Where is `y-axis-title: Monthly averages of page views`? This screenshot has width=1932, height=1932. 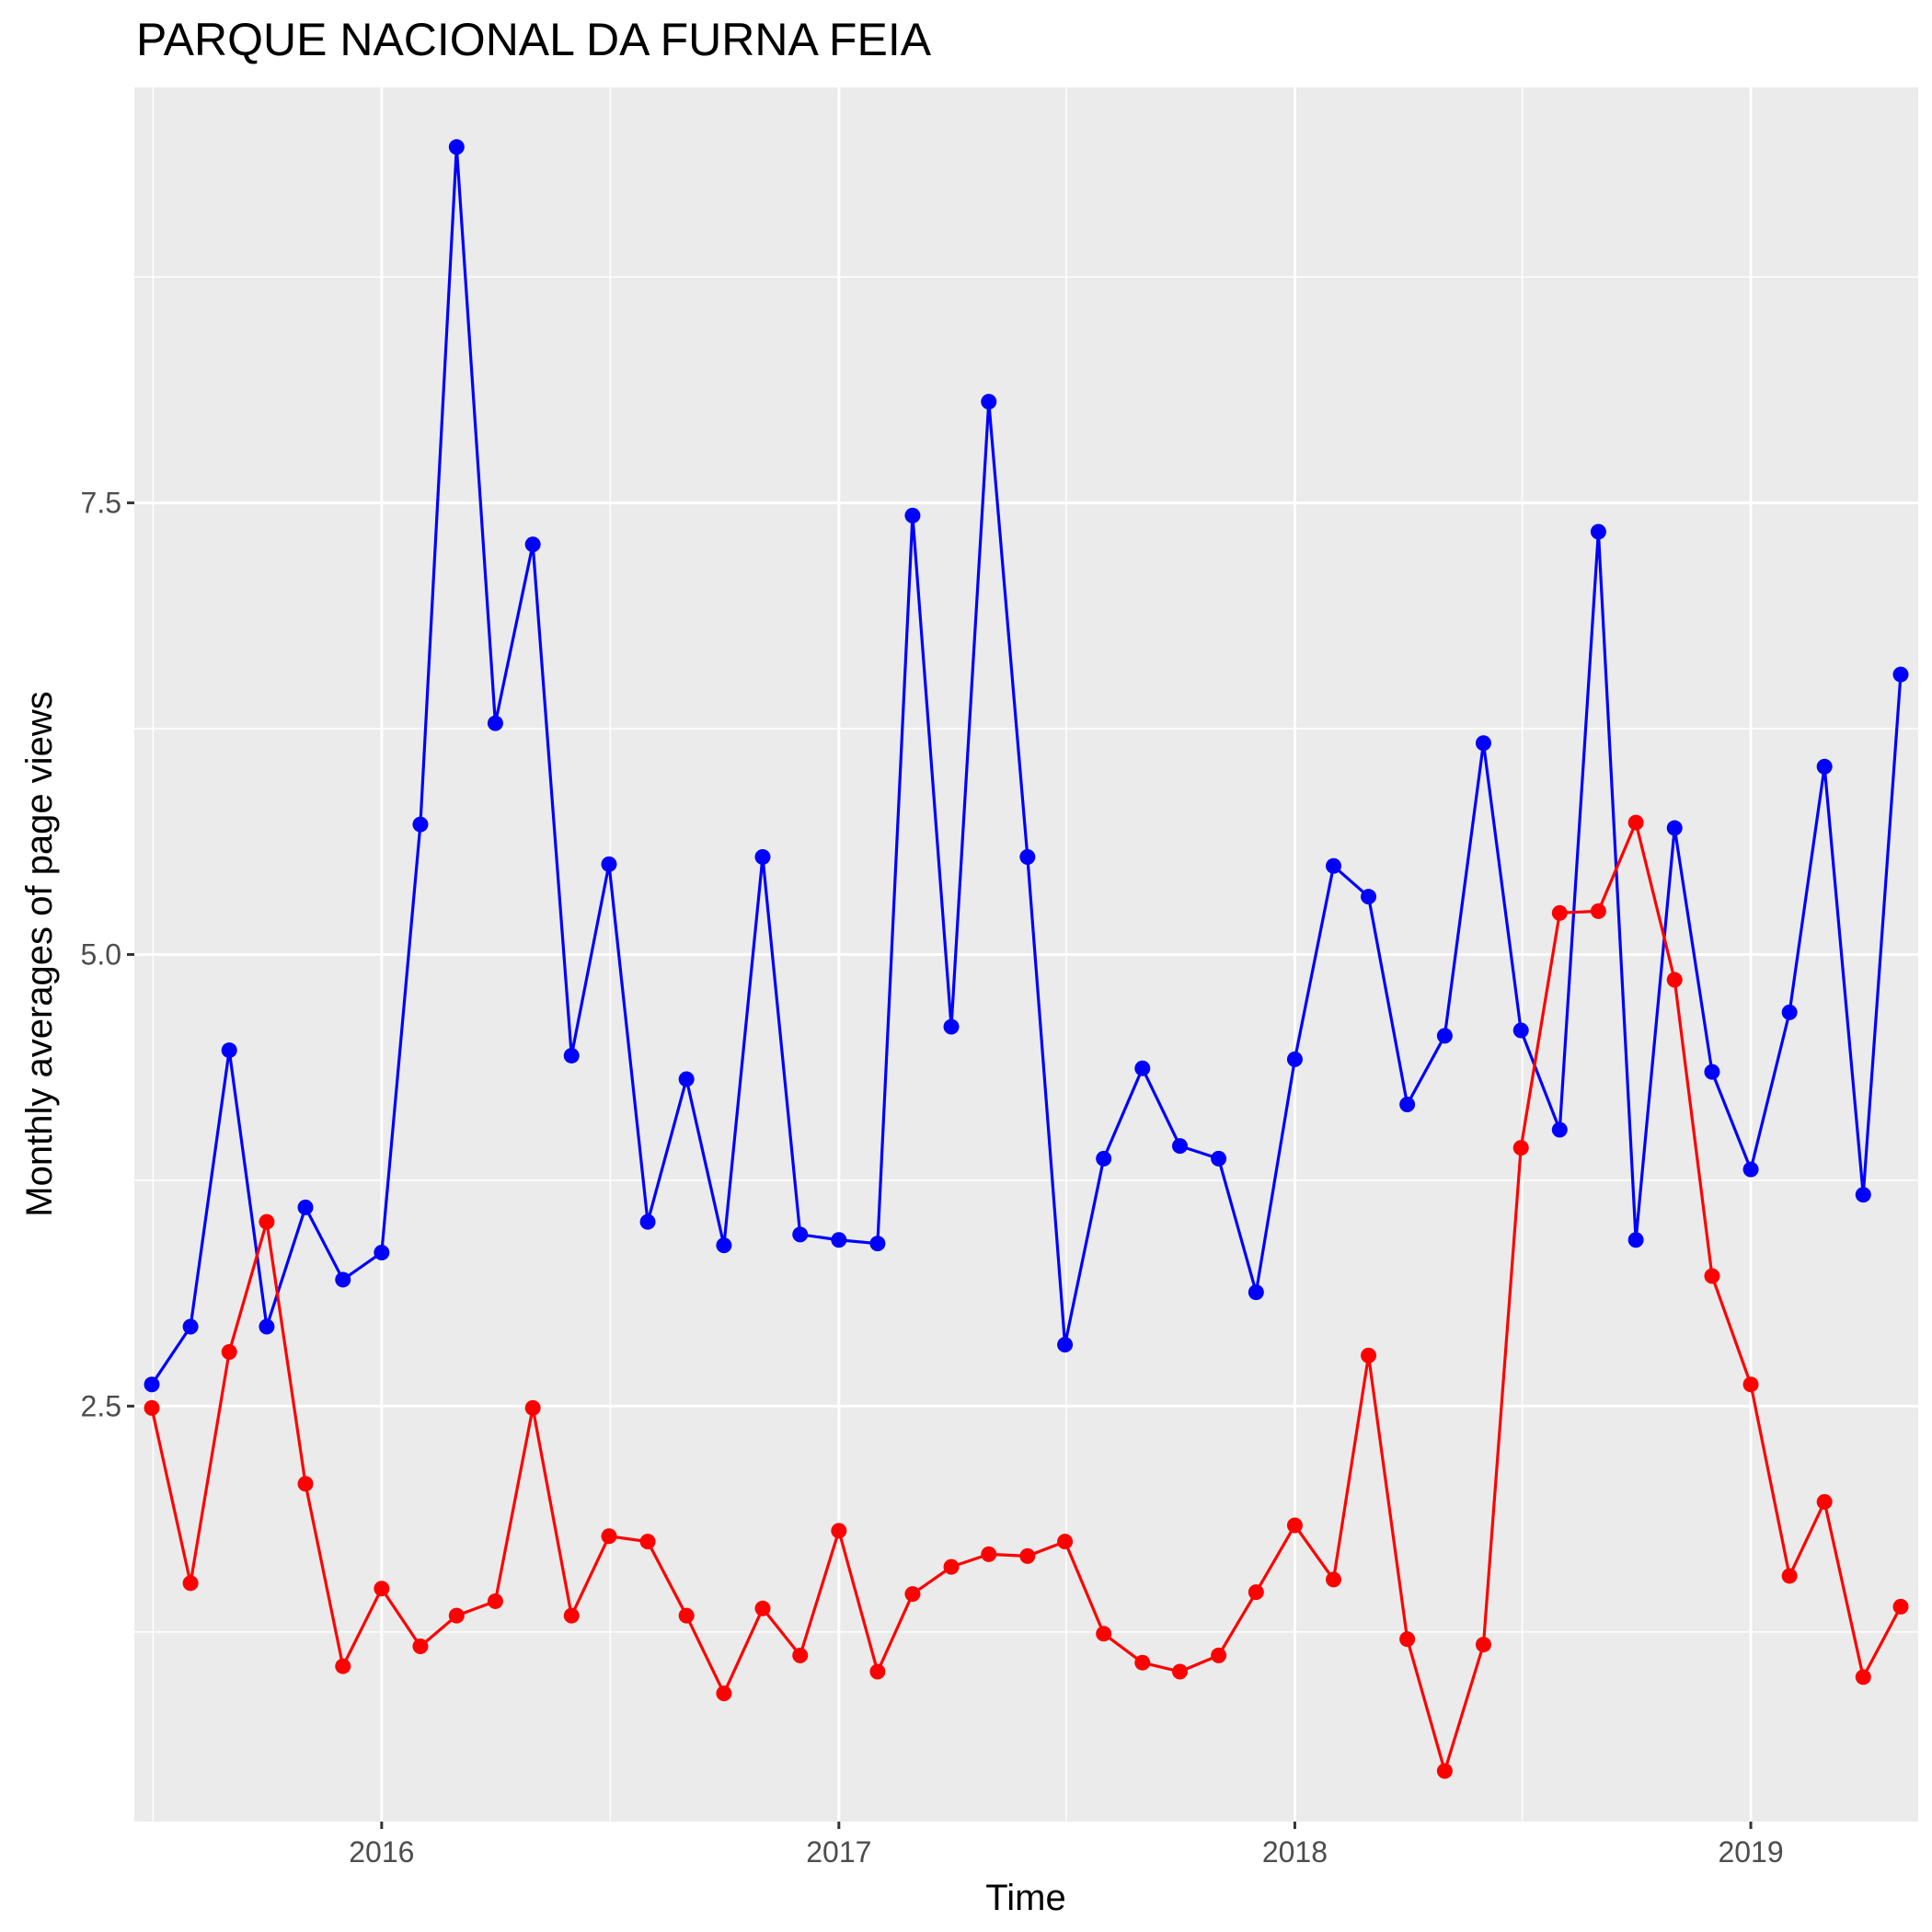
y-axis-title: Monthly averages of page views is located at coordinates (39, 953).